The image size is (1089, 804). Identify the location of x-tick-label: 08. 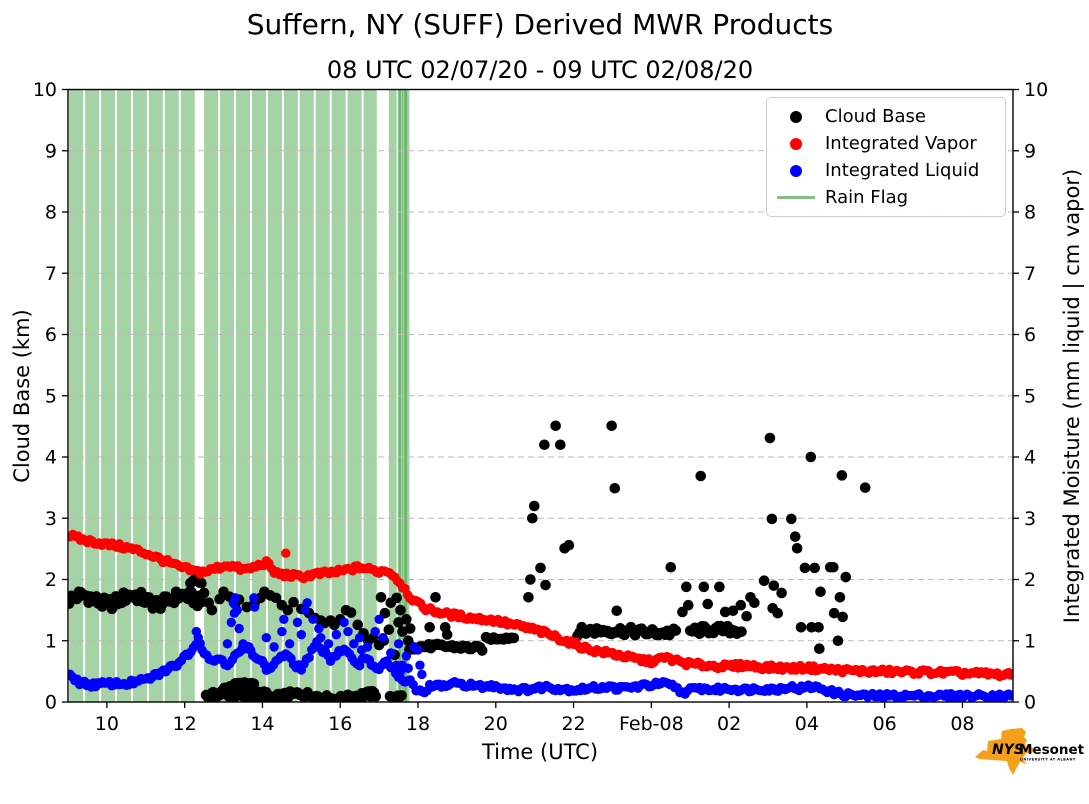
(962, 724).